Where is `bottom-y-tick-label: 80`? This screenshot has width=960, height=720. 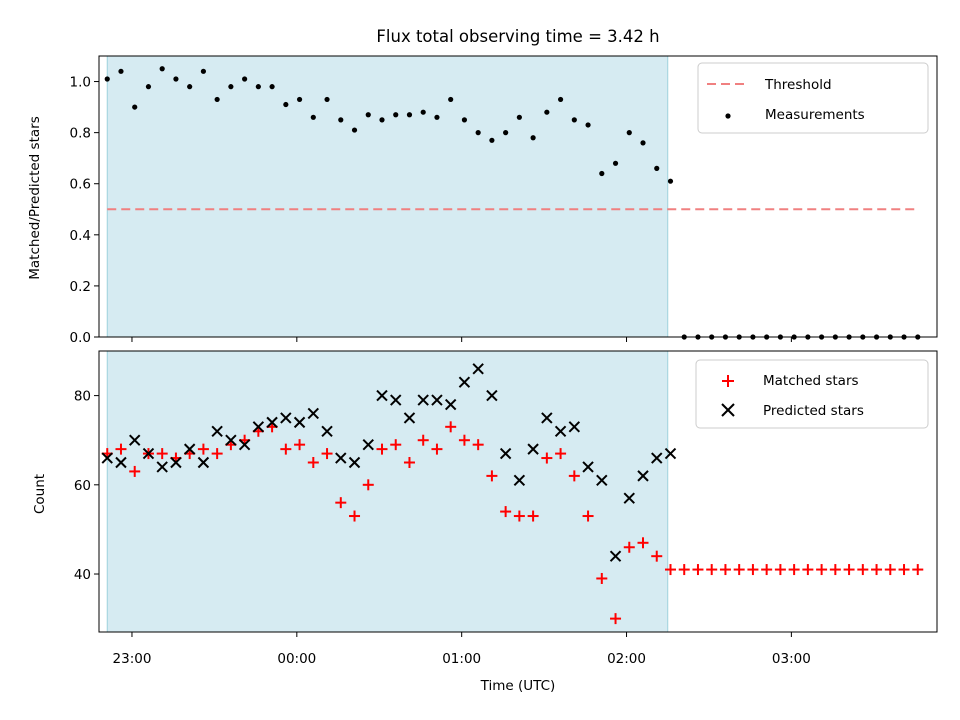
bottom-y-tick-label: 80 is located at coordinates (82, 397).